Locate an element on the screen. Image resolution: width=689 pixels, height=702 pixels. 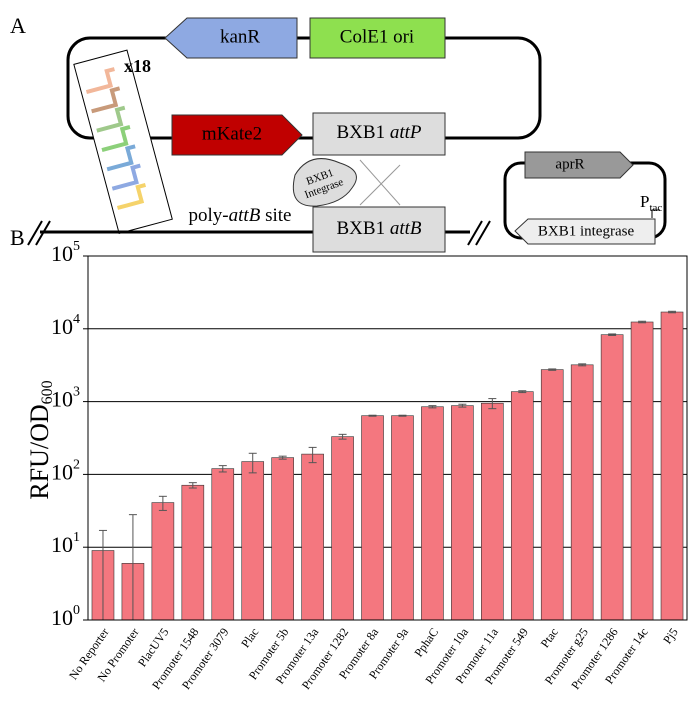
y-tick-label: 10⁰ is located at coordinates (65, 616).